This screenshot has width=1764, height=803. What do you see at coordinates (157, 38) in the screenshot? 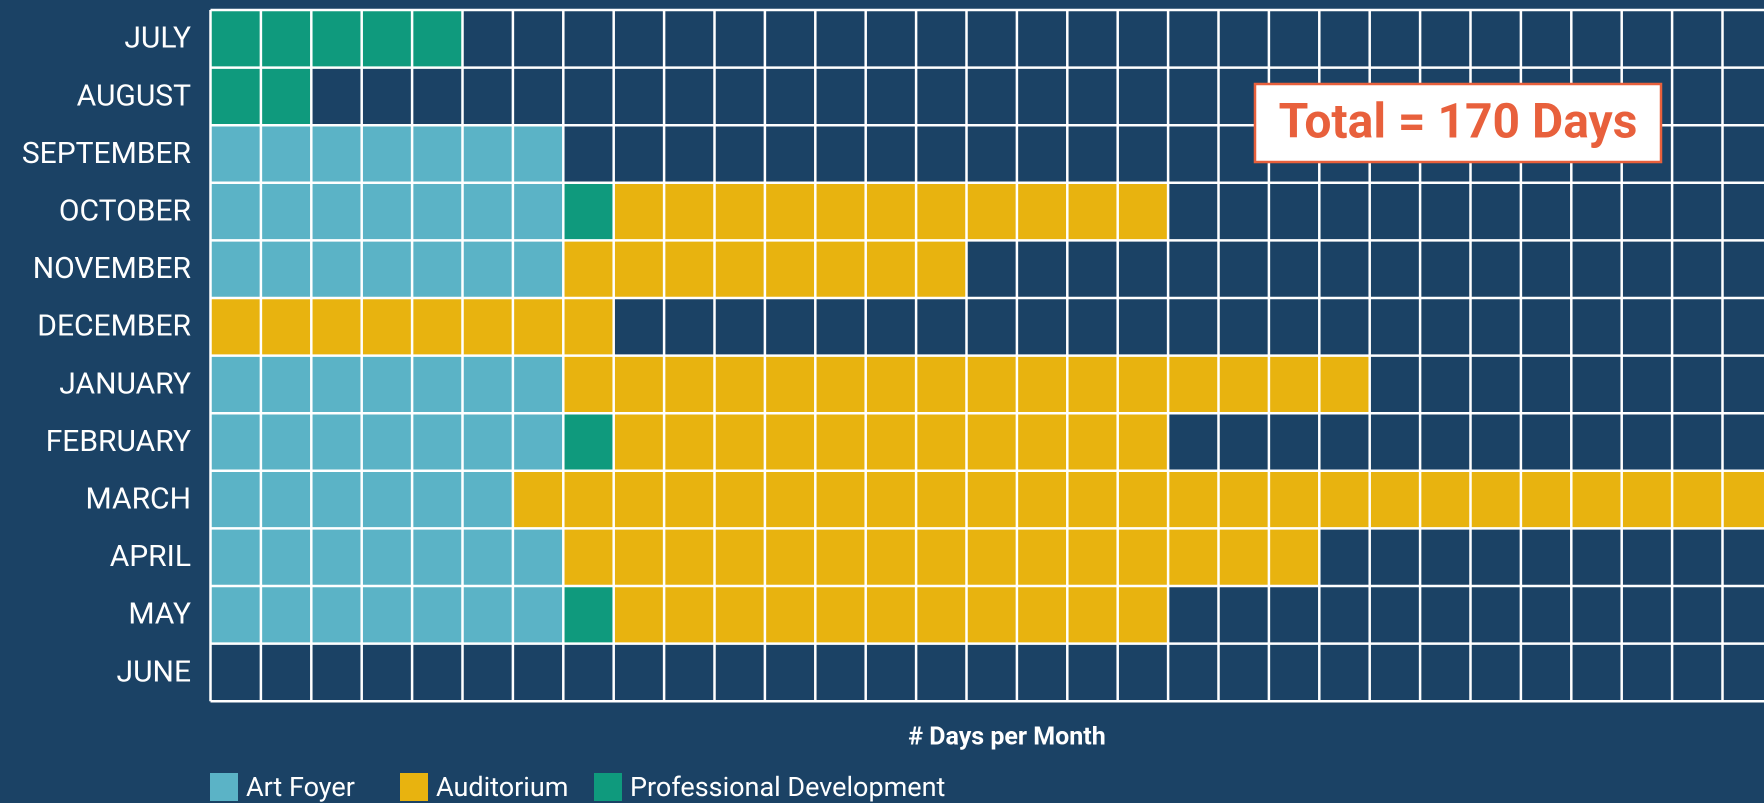
I see `y-tick-label: JULY` at bounding box center [157, 38].